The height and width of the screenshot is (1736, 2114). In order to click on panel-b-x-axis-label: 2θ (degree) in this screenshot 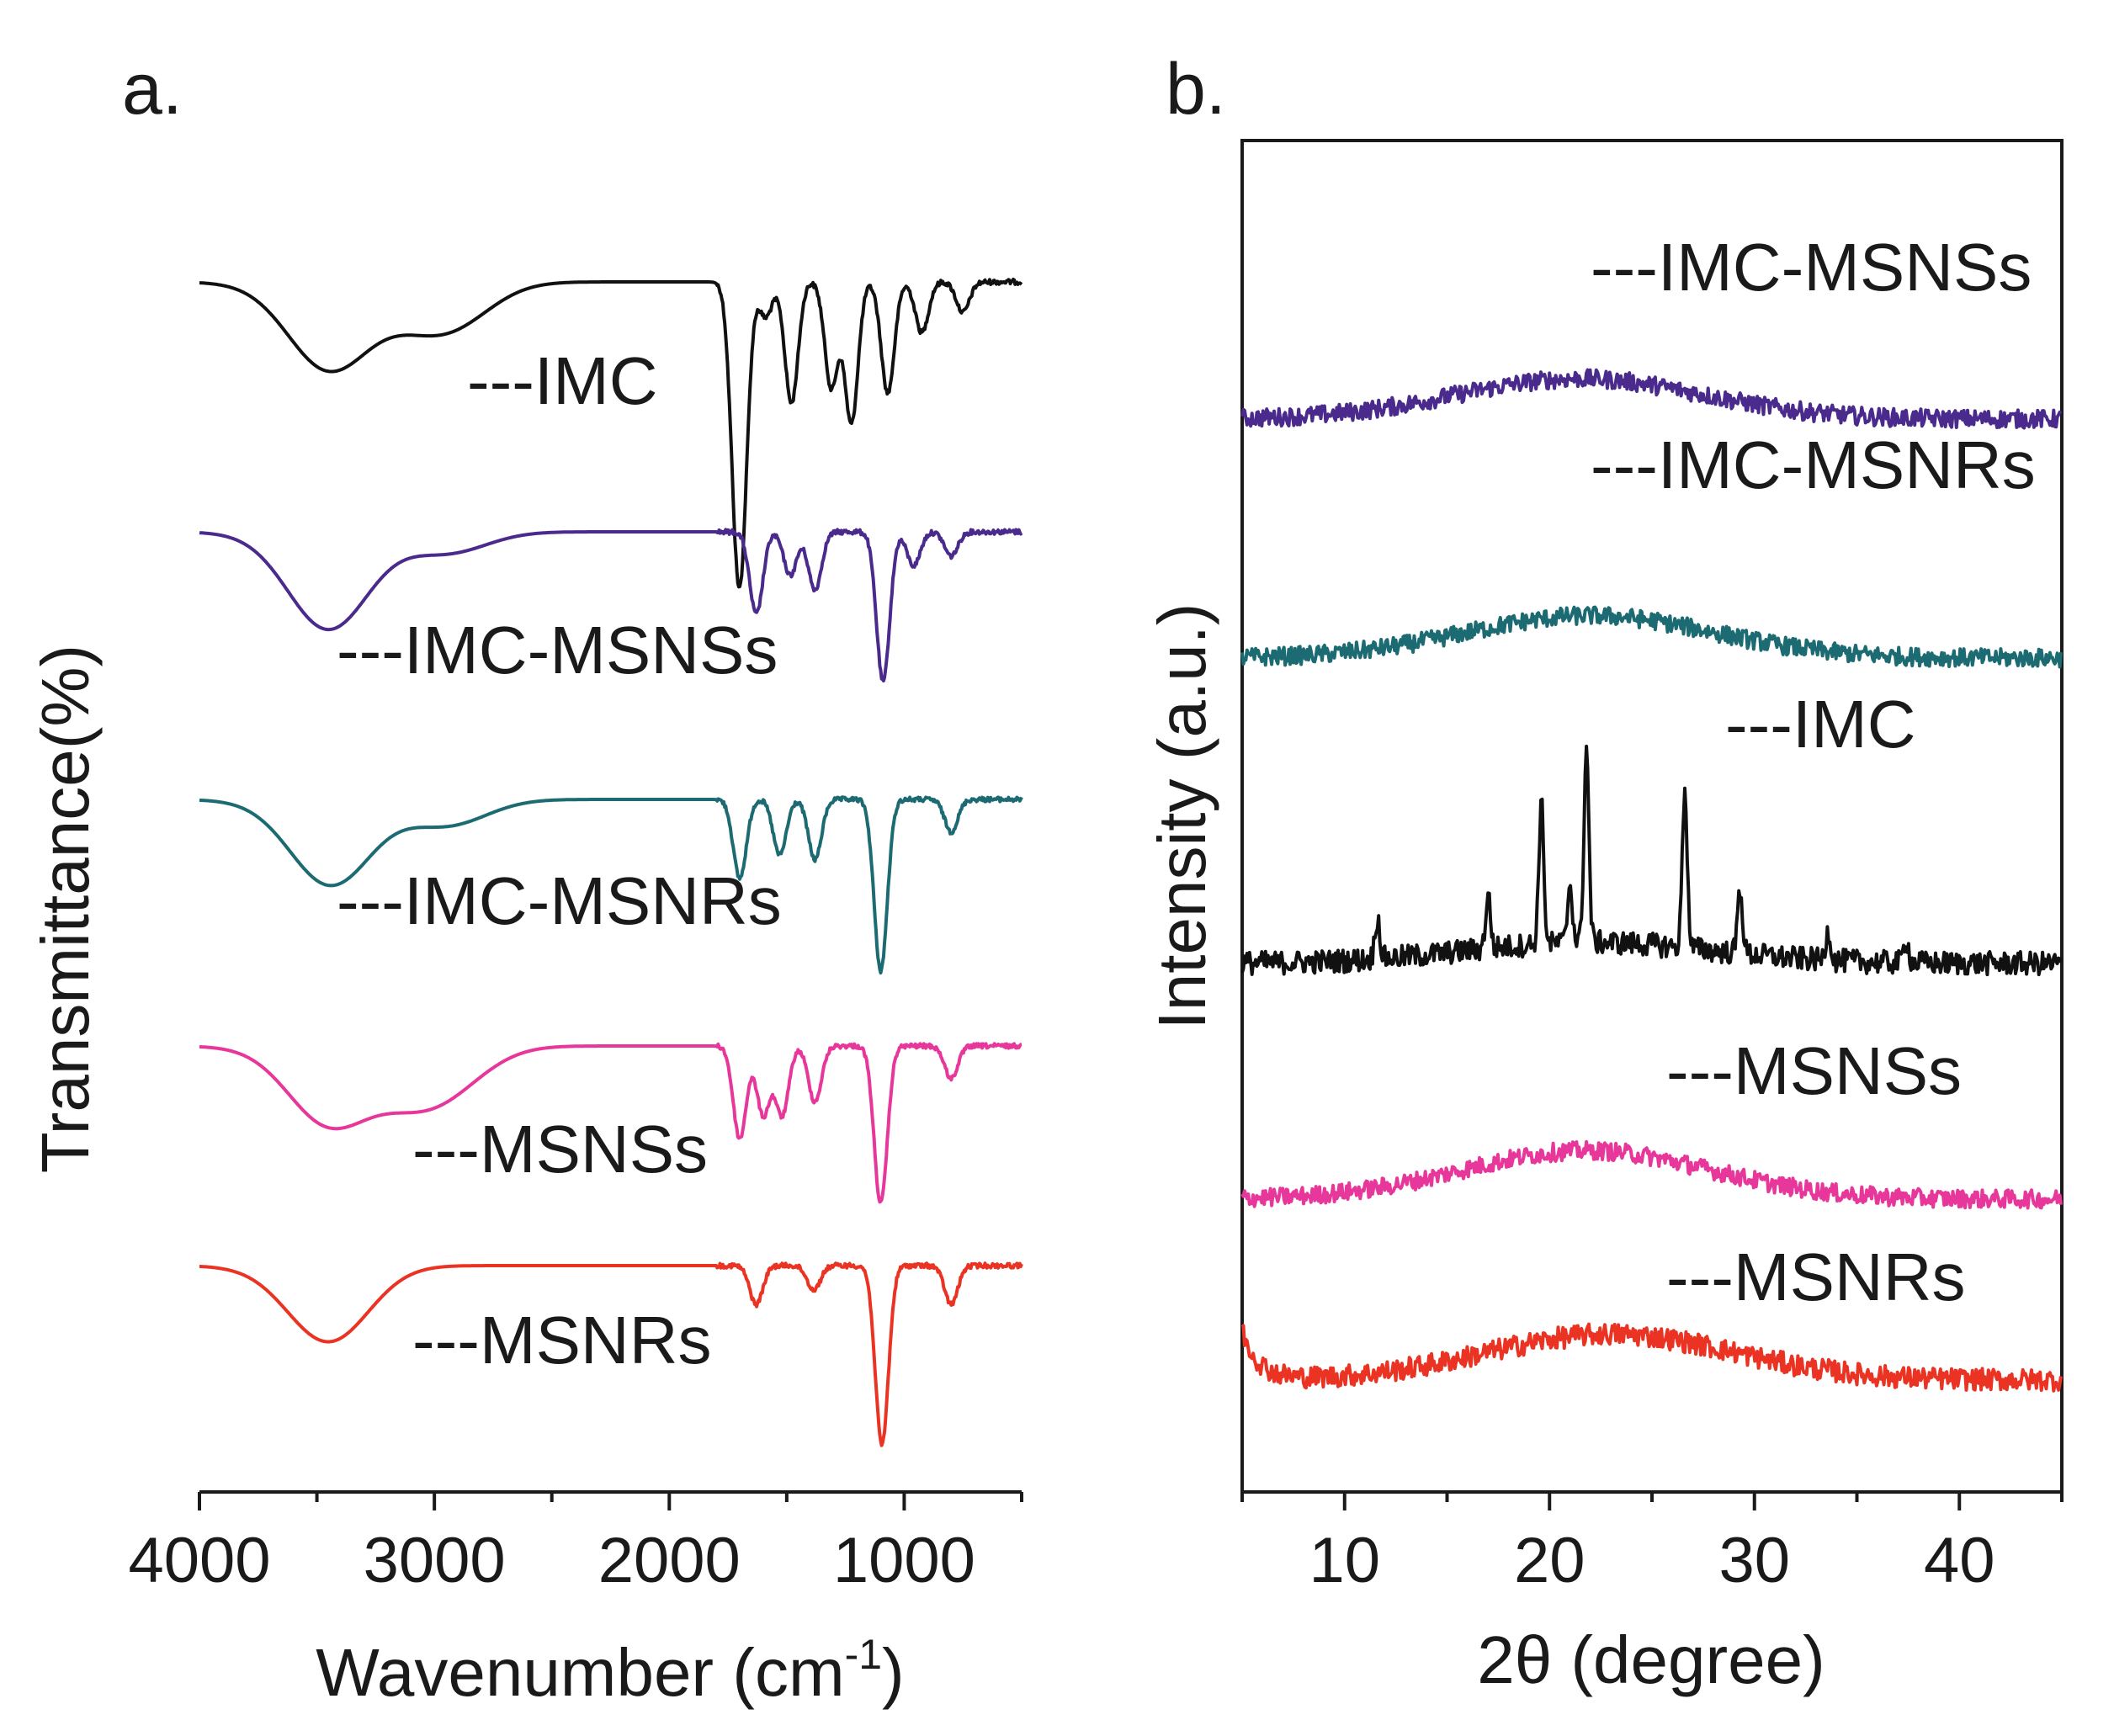, I will do `click(1651, 1659)`.